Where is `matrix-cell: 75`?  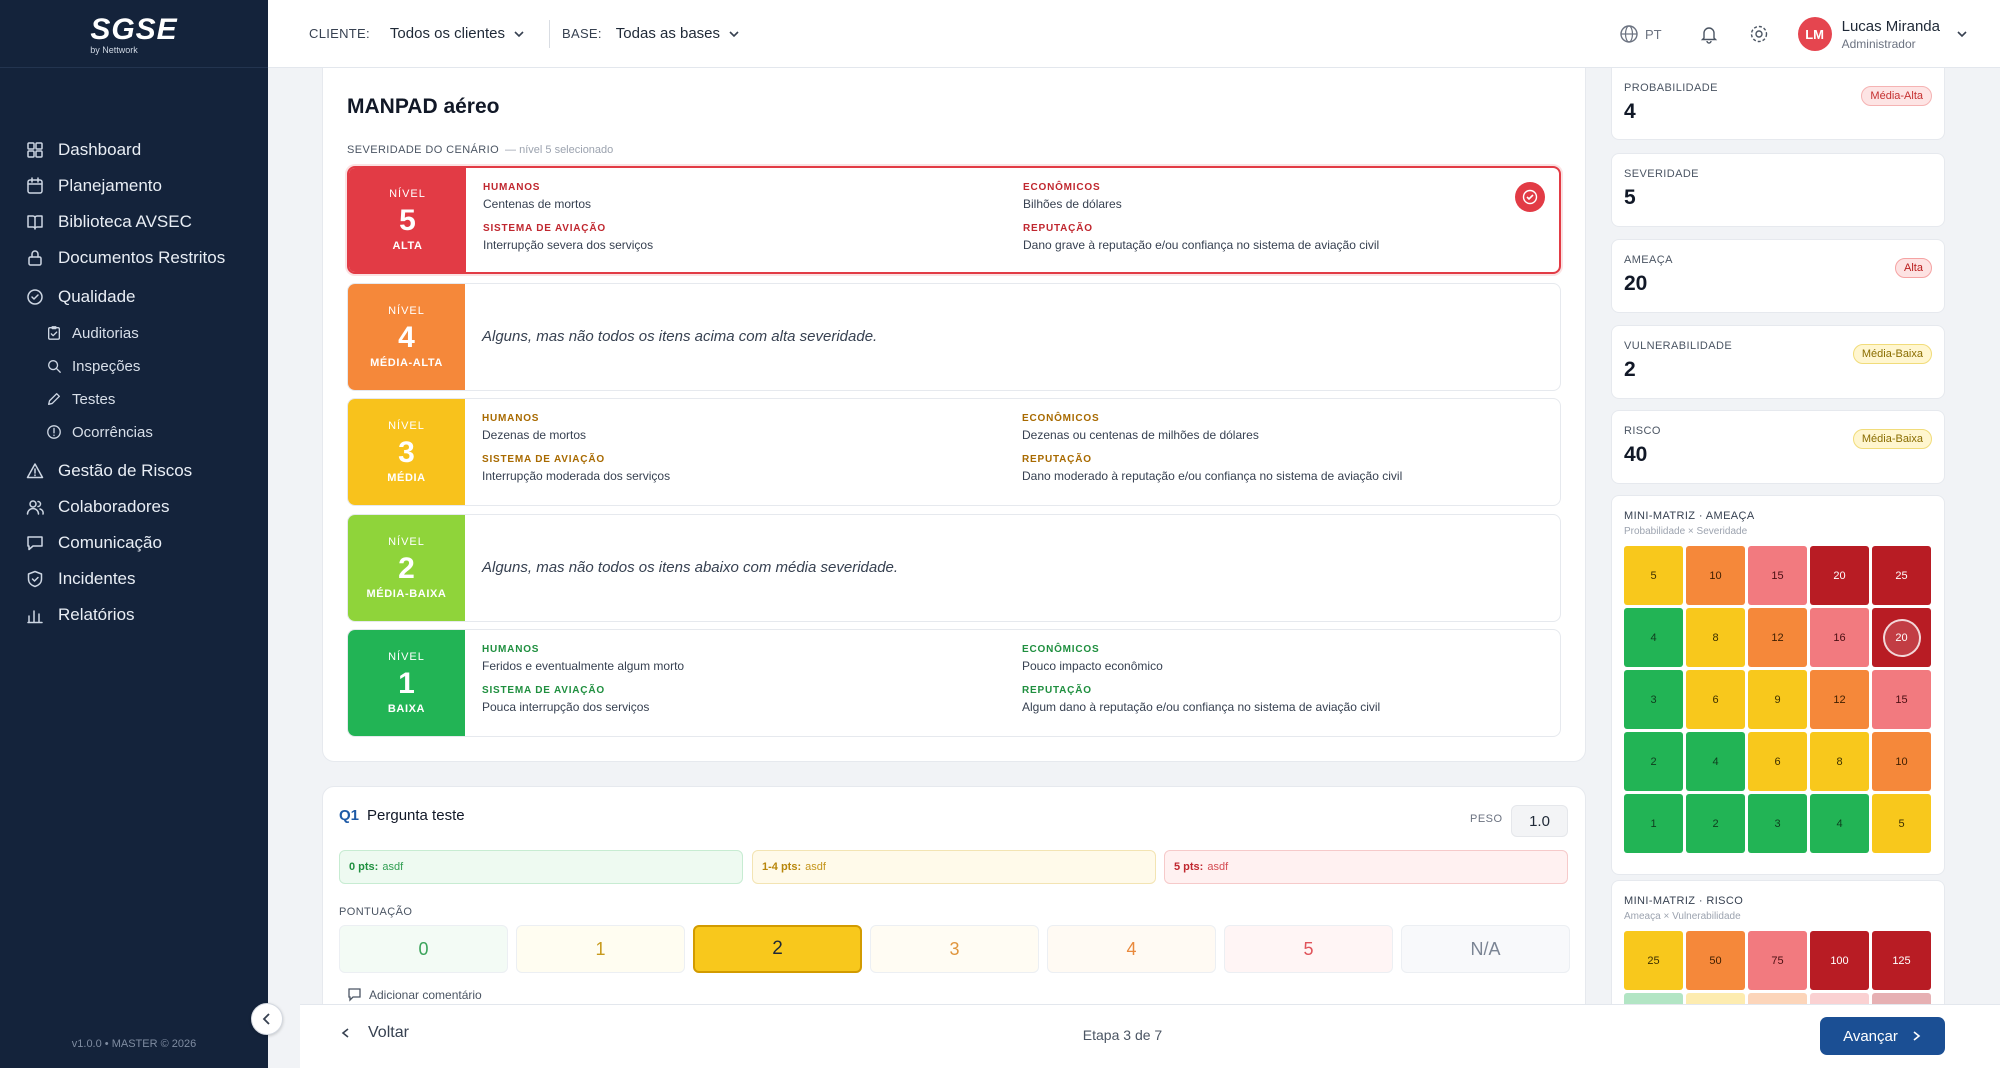
matrix-cell: 75 is located at coordinates (1777, 960).